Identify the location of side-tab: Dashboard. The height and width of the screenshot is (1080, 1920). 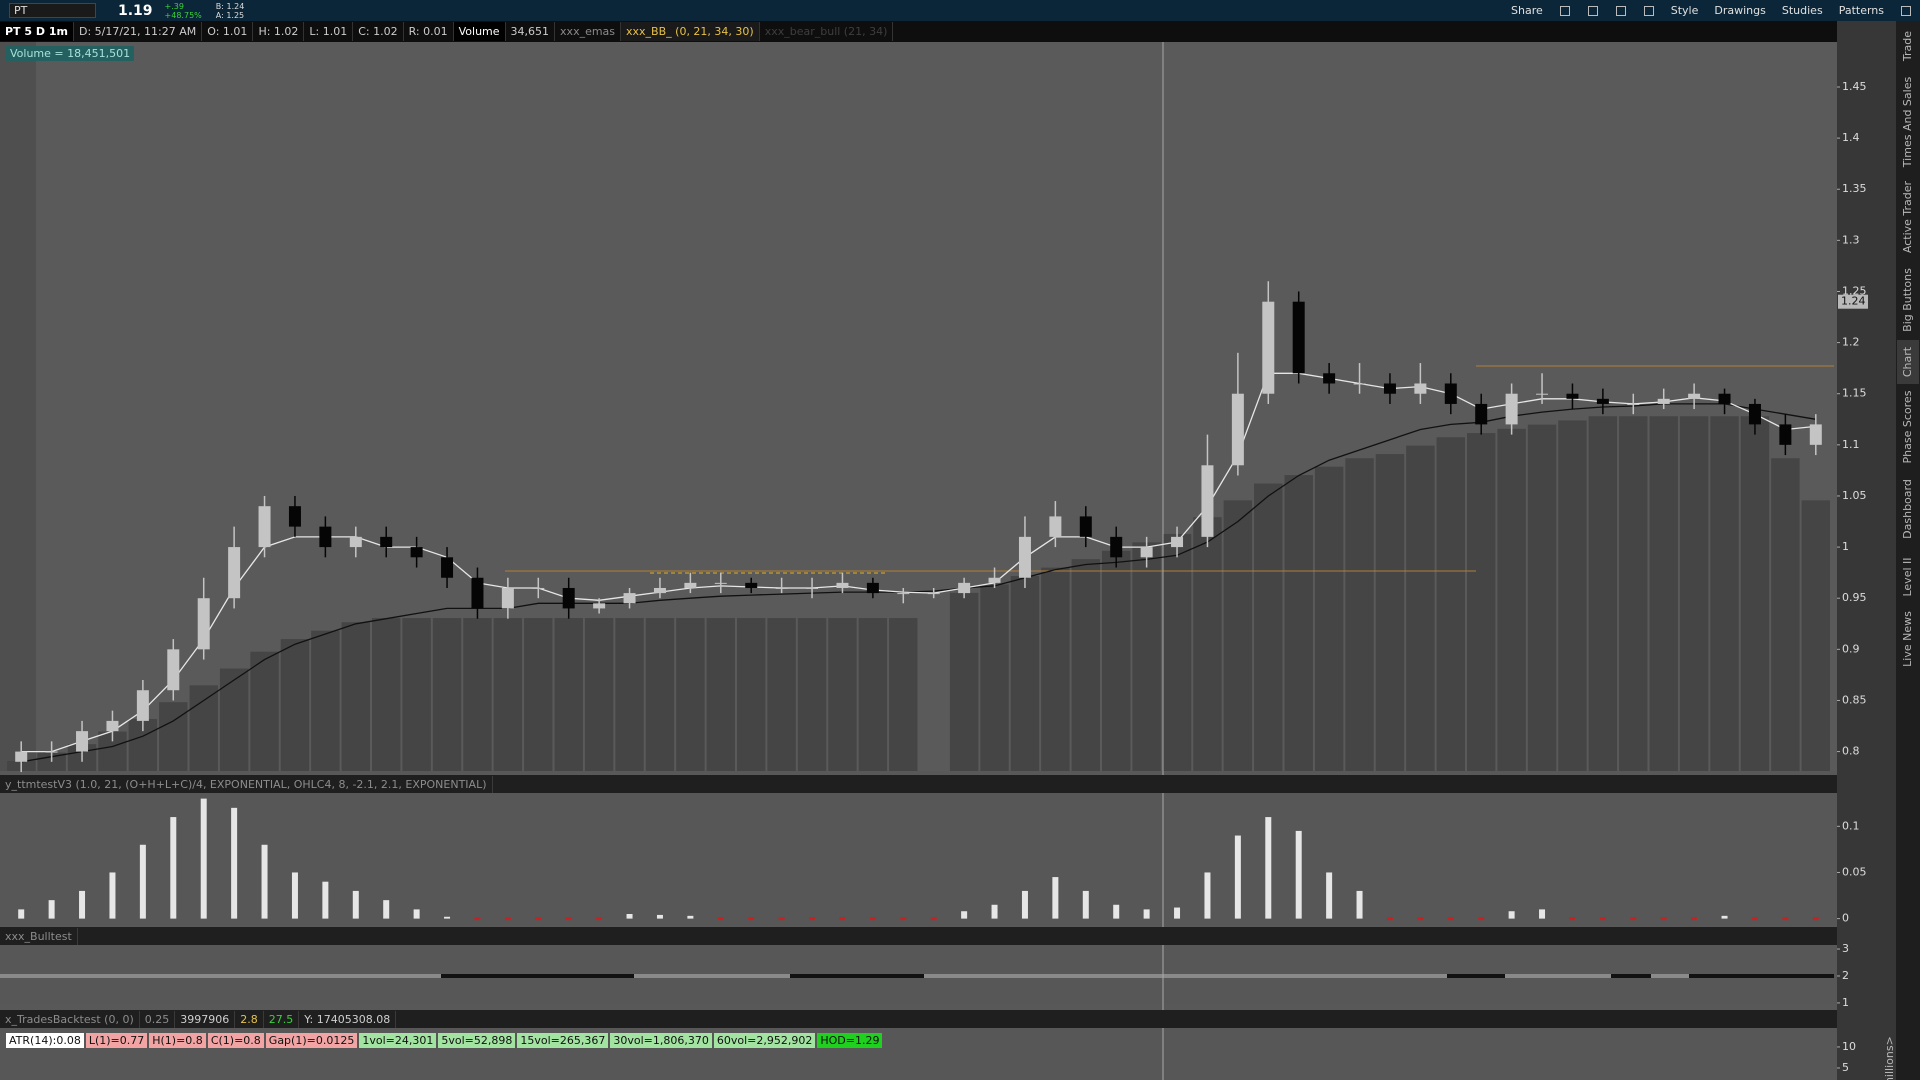
(1907, 509).